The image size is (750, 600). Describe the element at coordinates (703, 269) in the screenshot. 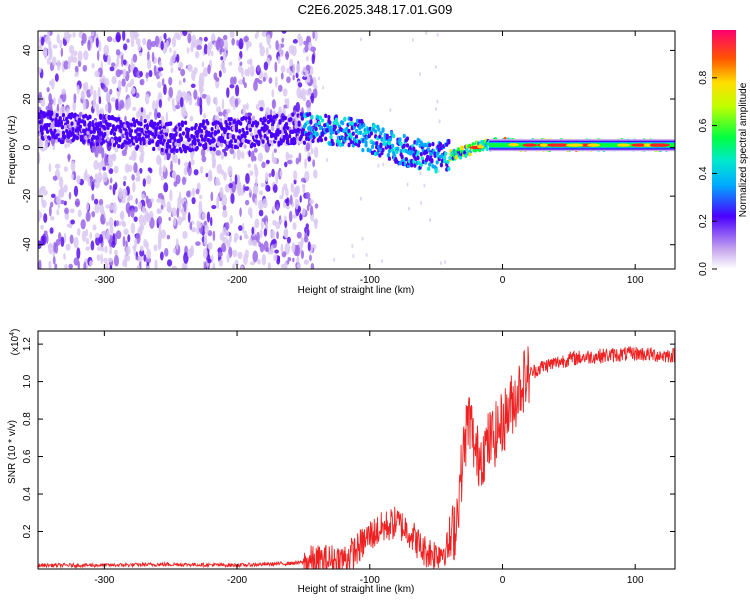

I see `colorbar-tick-label: 0.0` at that location.